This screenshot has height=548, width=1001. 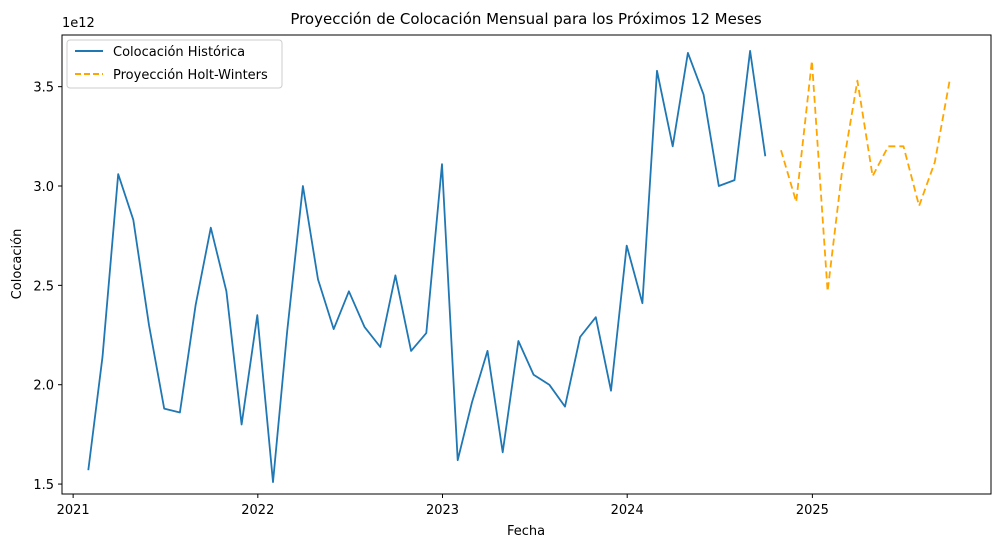 What do you see at coordinates (43, 286) in the screenshot?
I see `y-tick-label: 2.5` at bounding box center [43, 286].